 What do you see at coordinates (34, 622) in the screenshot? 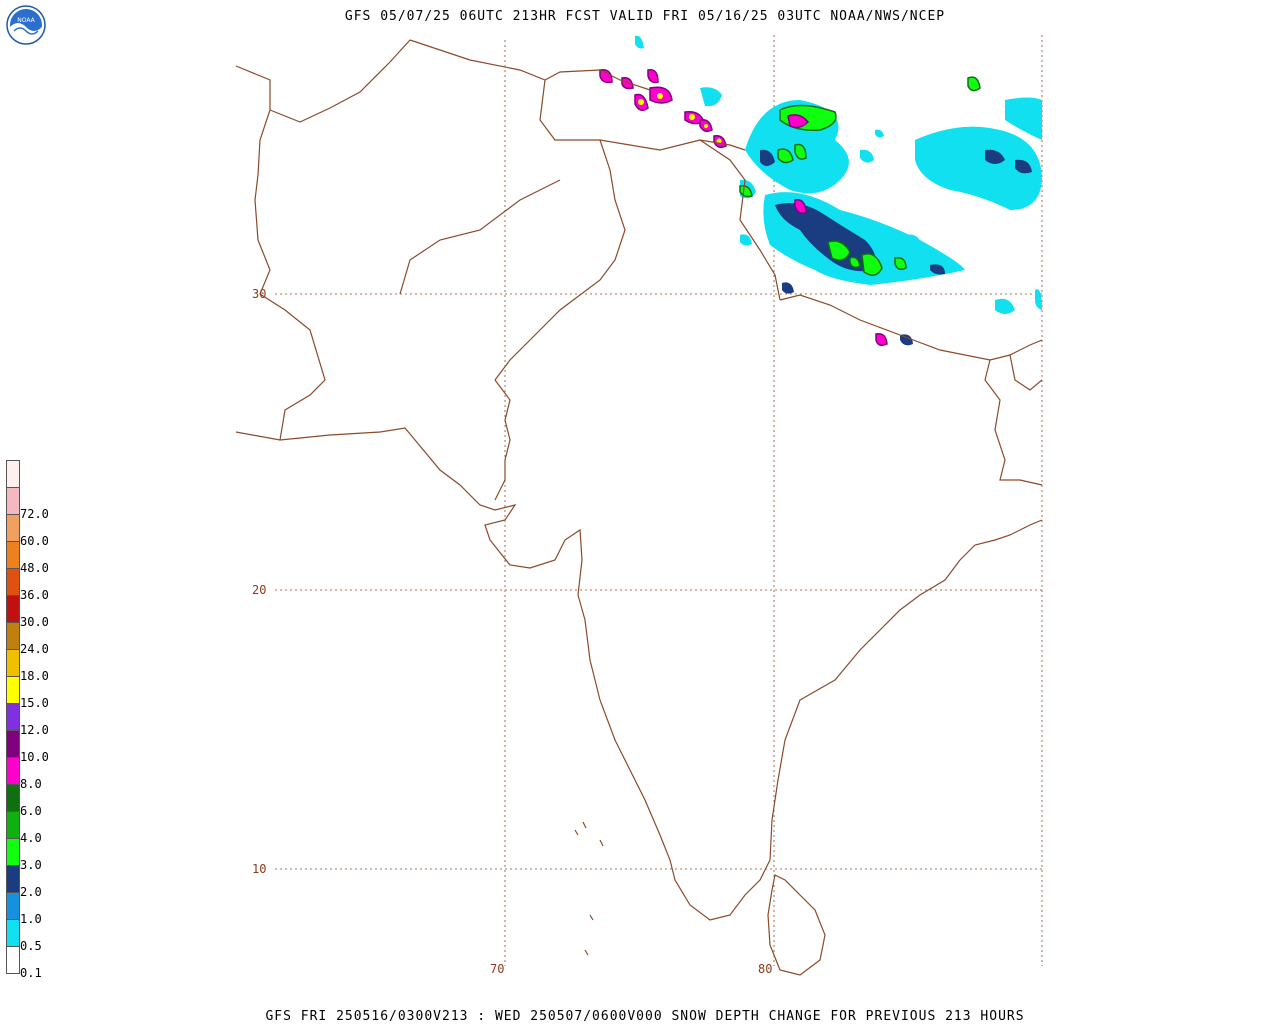
I see `legend-label: 30.0` at bounding box center [34, 622].